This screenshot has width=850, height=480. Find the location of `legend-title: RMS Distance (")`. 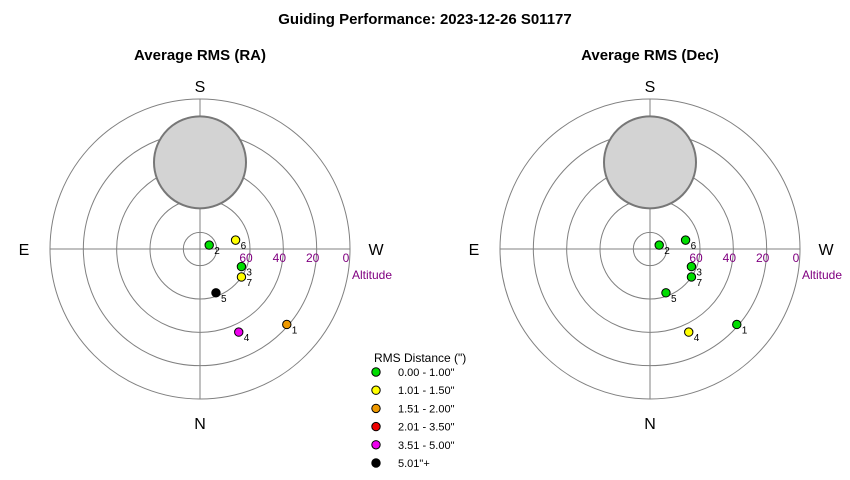

legend-title: RMS Distance (") is located at coordinates (420, 358).